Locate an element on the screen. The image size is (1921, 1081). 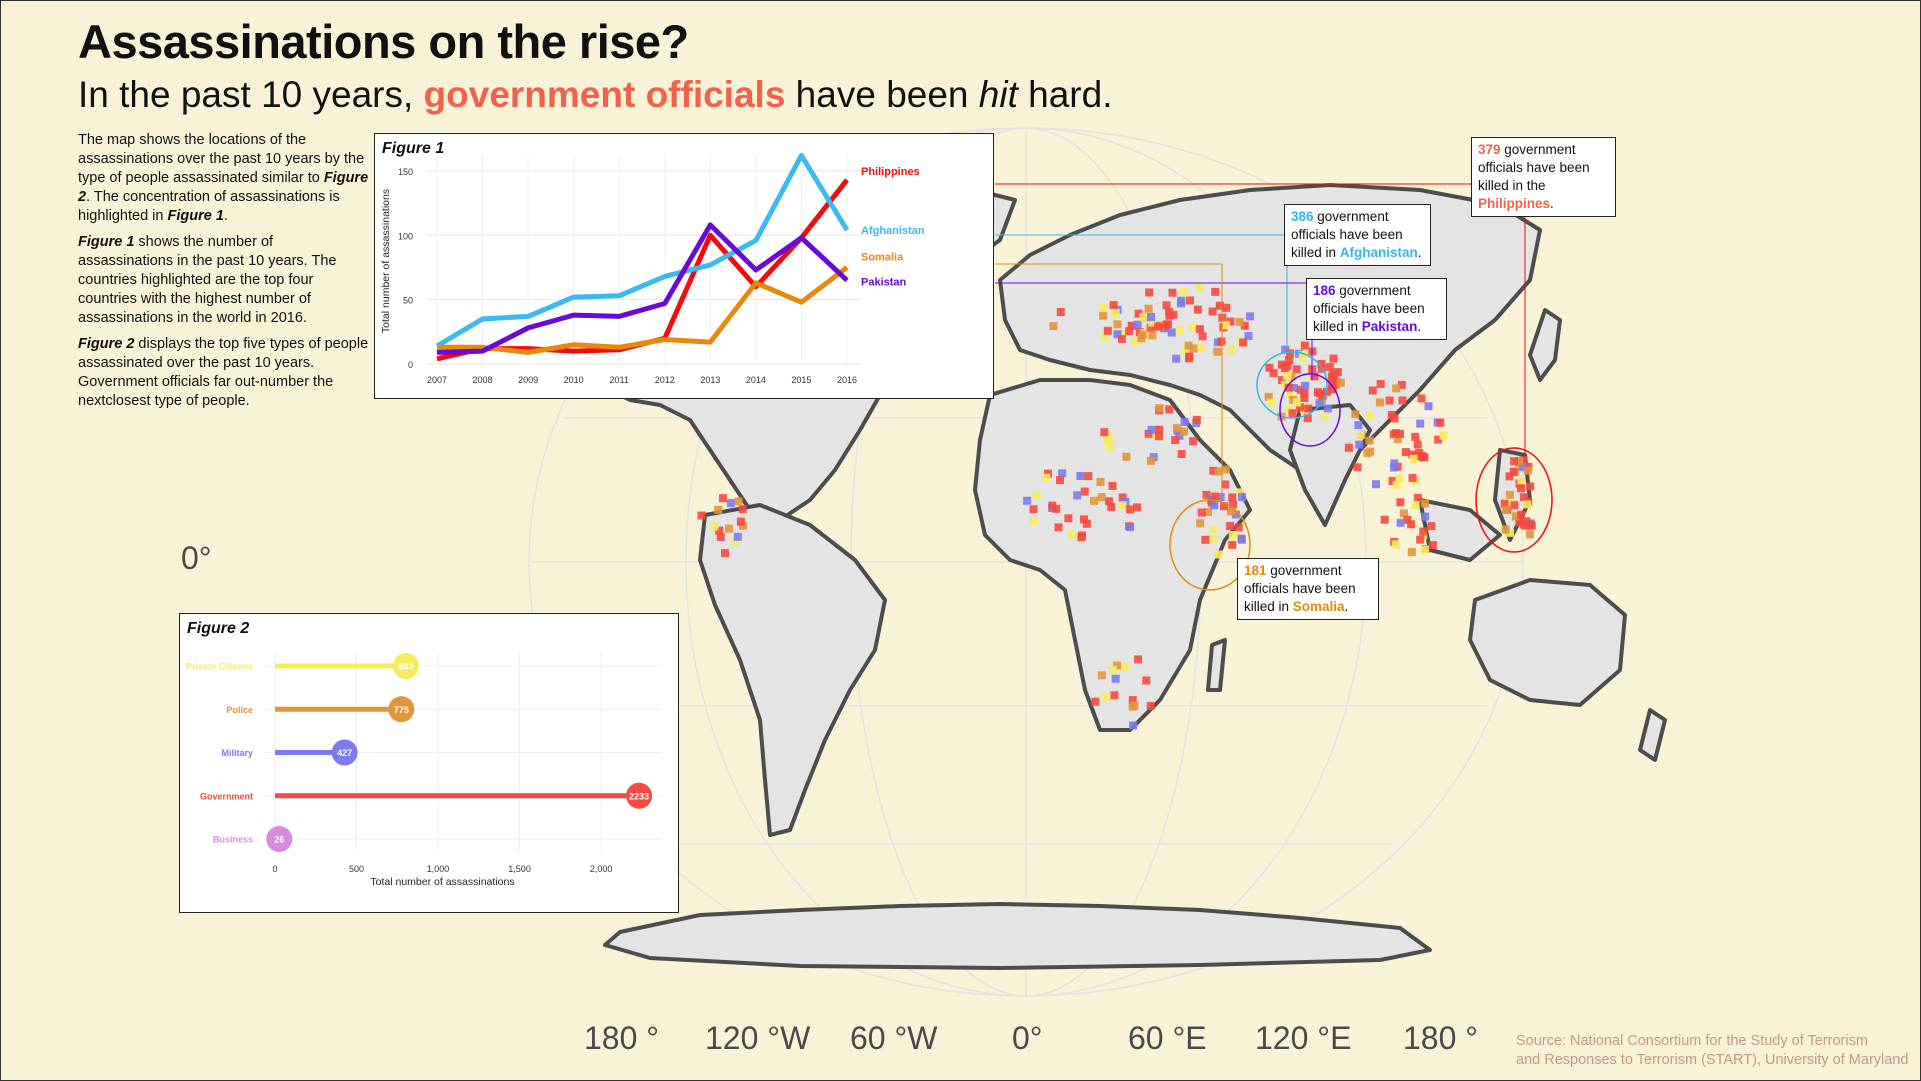
longitude-label-0: 0° is located at coordinates (1027, 1038).